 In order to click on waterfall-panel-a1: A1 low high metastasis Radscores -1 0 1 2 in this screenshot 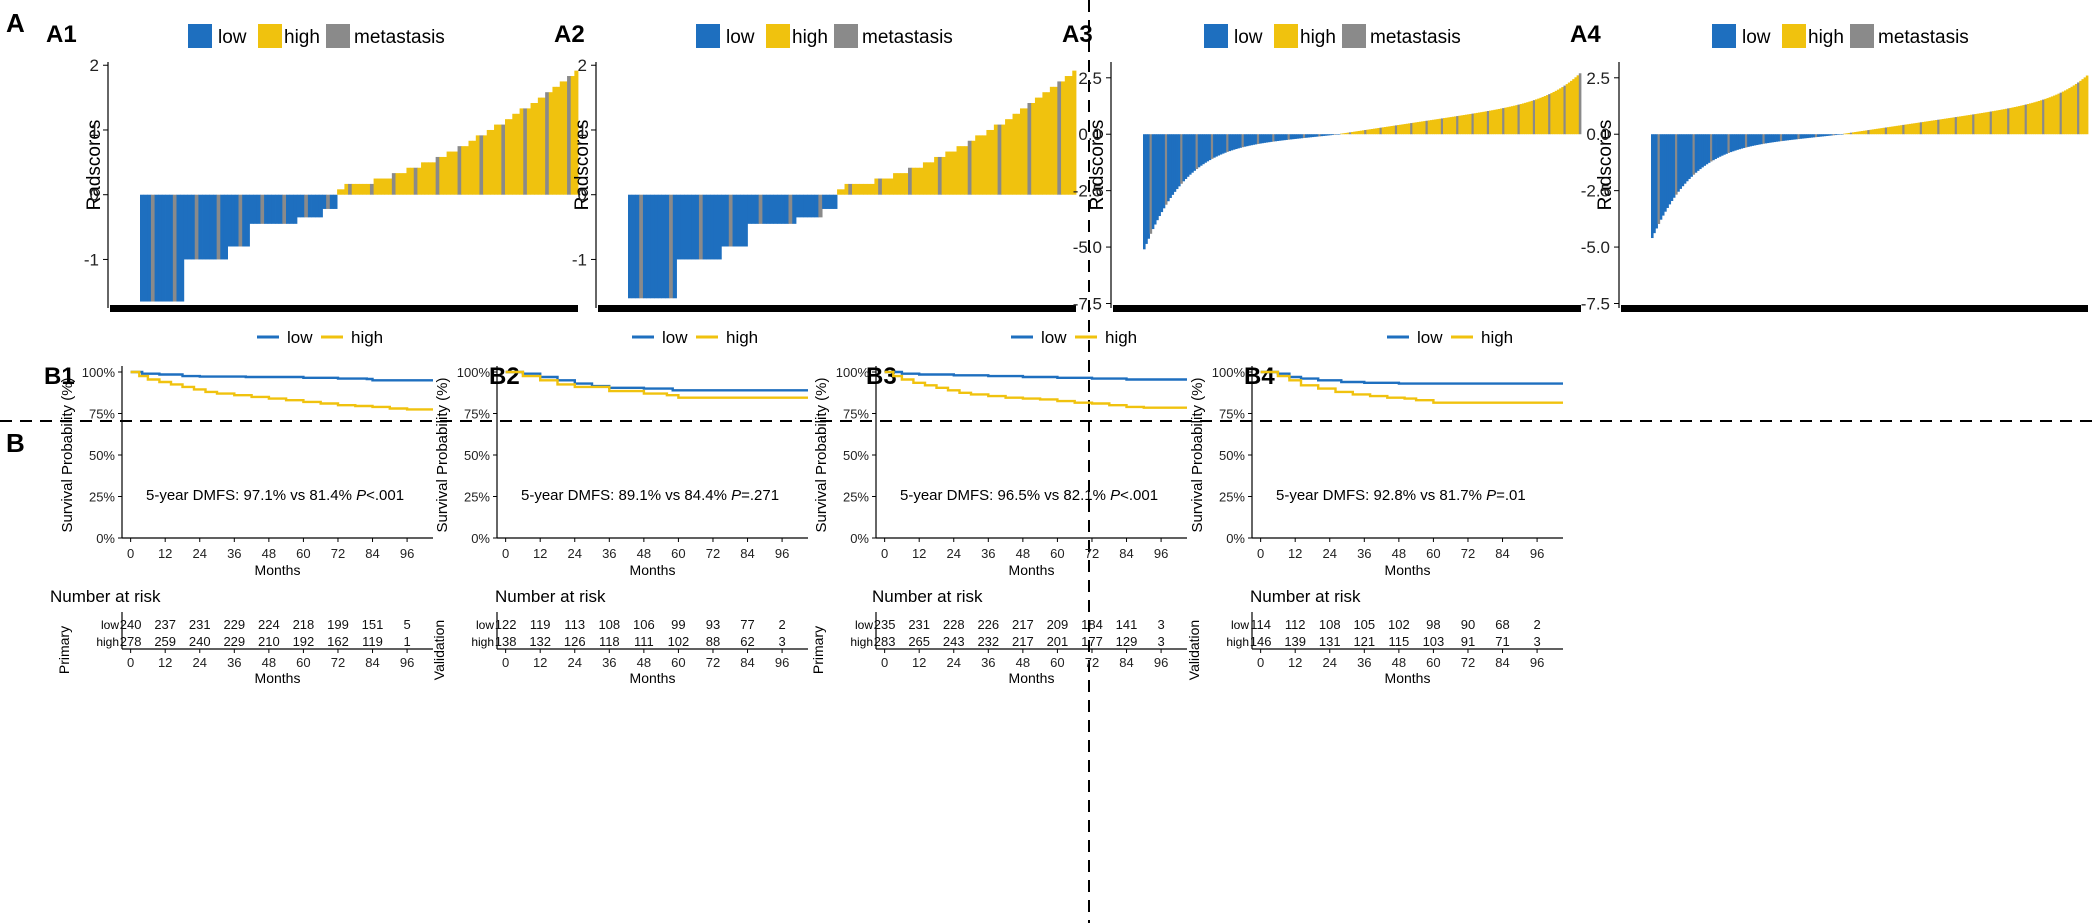, I will do `click(312, 166)`.